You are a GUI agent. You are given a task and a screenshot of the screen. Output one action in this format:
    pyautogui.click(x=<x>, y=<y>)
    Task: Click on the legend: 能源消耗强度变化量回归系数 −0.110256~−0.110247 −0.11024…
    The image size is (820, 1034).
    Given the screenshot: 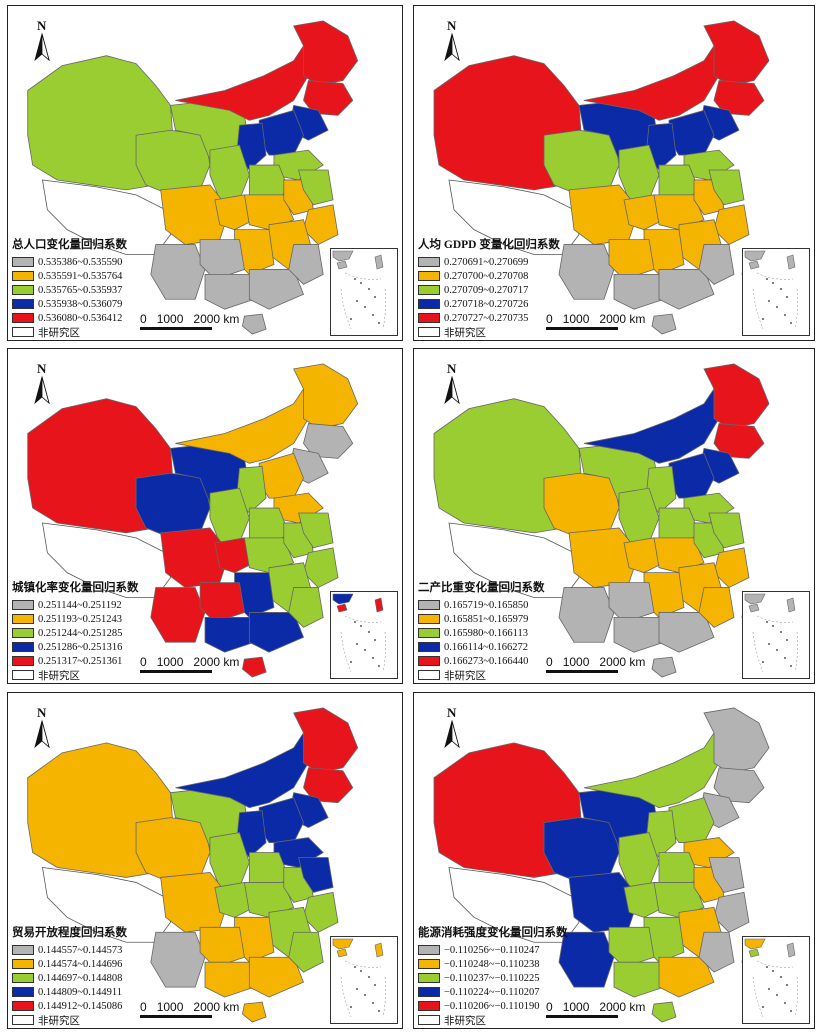 What is the action you would take?
    pyautogui.click(x=493, y=975)
    